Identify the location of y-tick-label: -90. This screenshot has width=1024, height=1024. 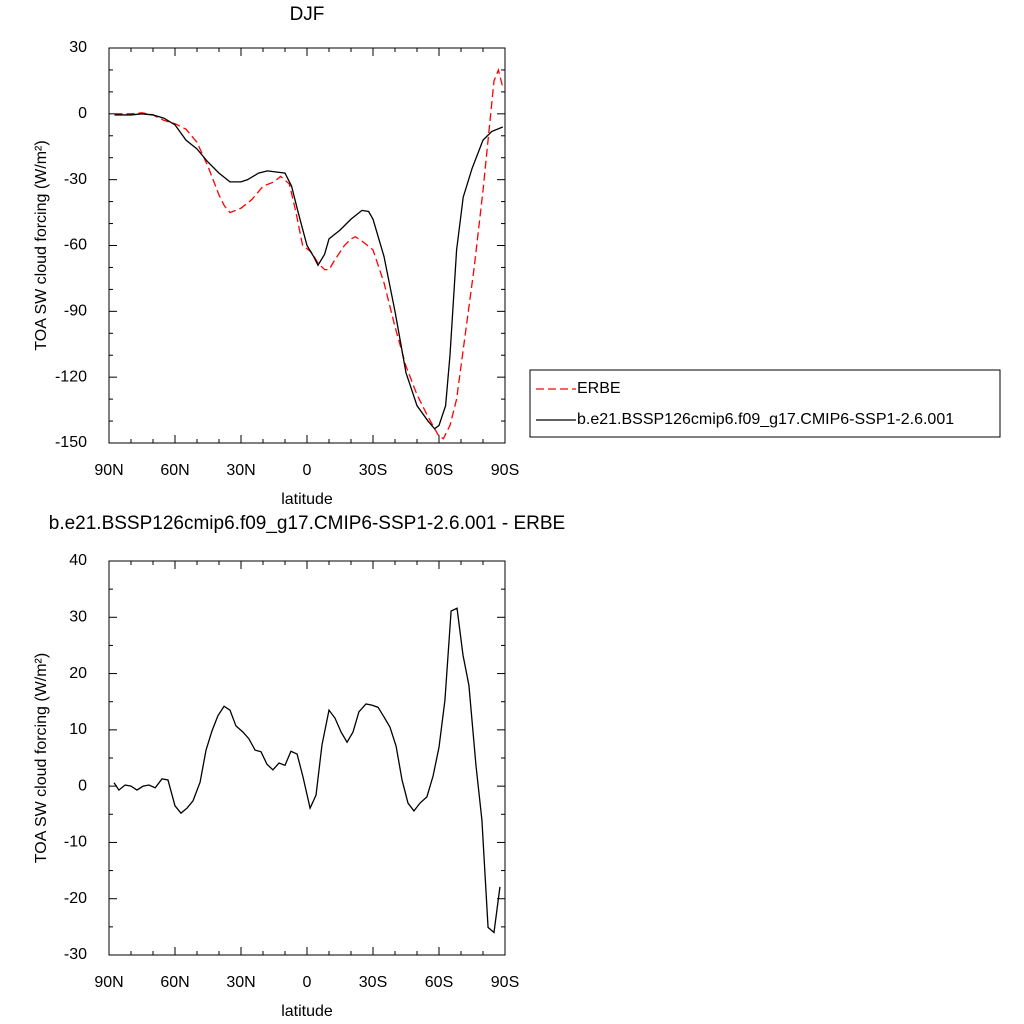
(75, 311).